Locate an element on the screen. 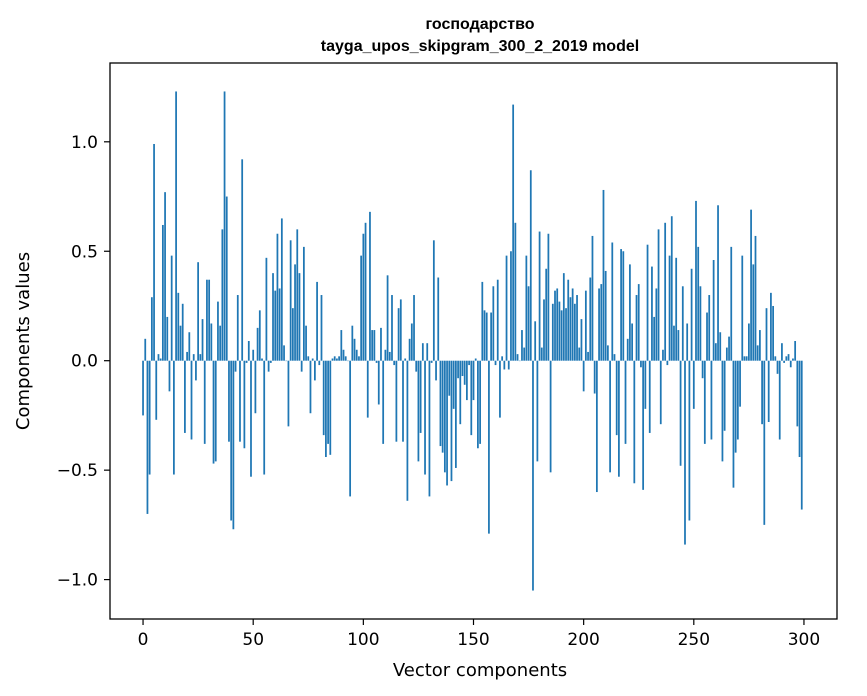 The width and height of the screenshot is (867, 696). chart-title: господарство is located at coordinates (479, 24).